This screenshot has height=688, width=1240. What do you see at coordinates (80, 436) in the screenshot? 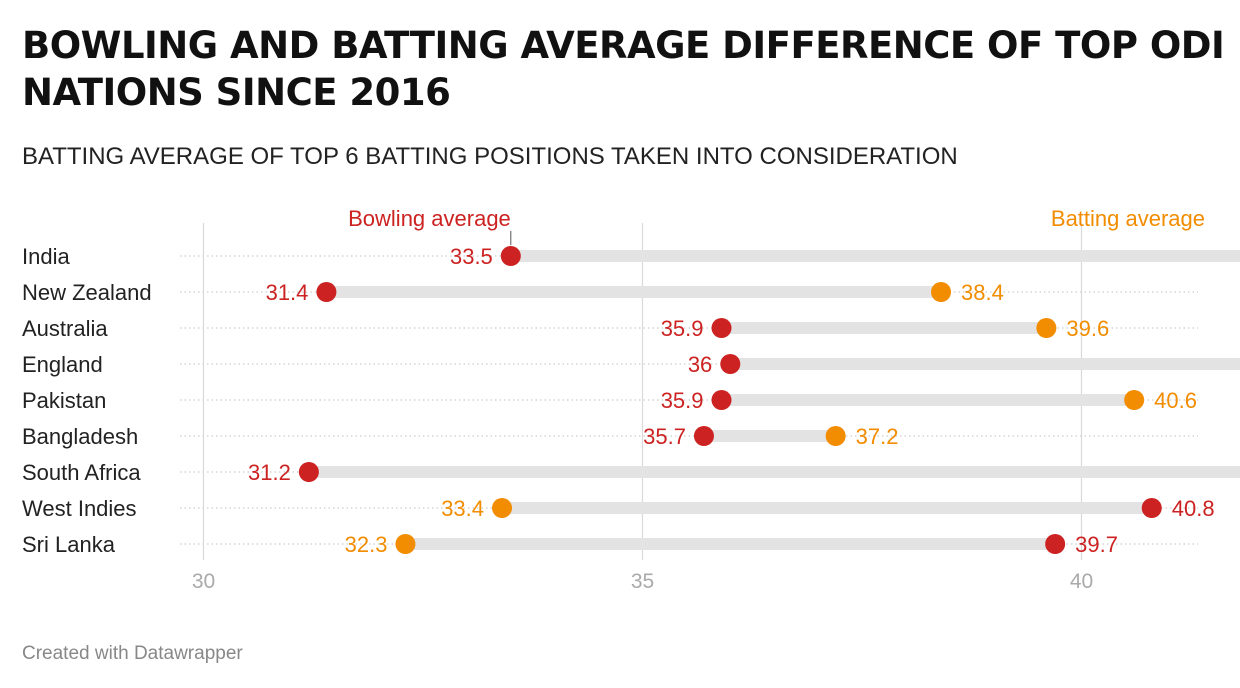
I see `row-label: Bangladesh` at bounding box center [80, 436].